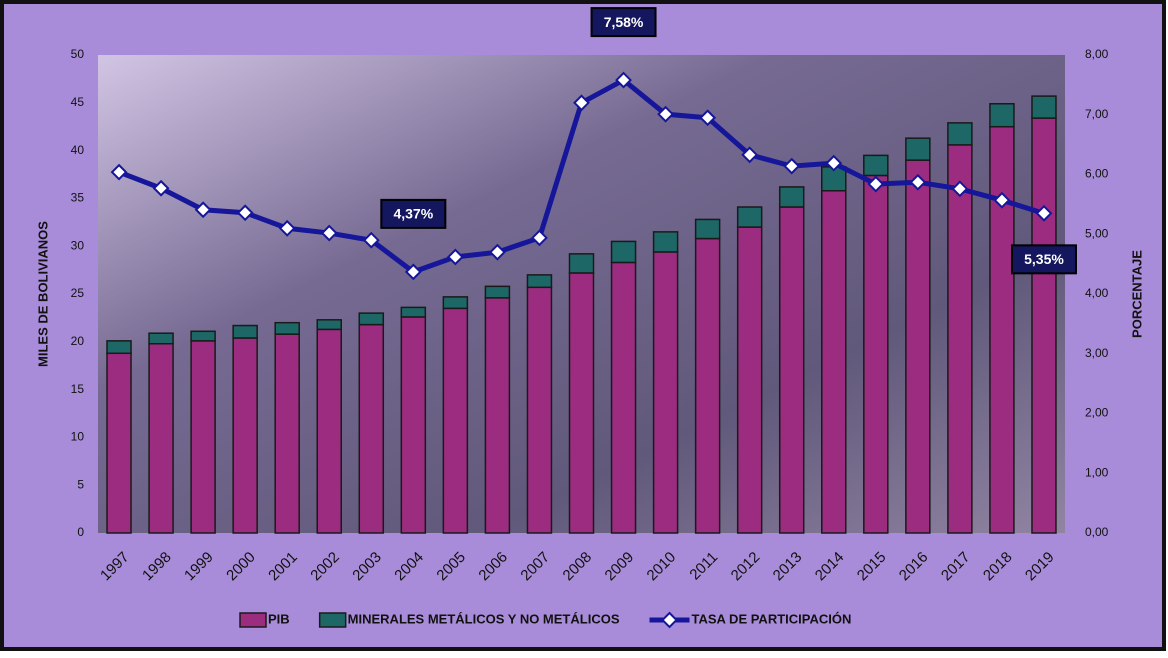 This screenshot has height=658, width=1168. Describe the element at coordinates (78, 389) in the screenshot. I see `y-tick-label: 15` at that location.